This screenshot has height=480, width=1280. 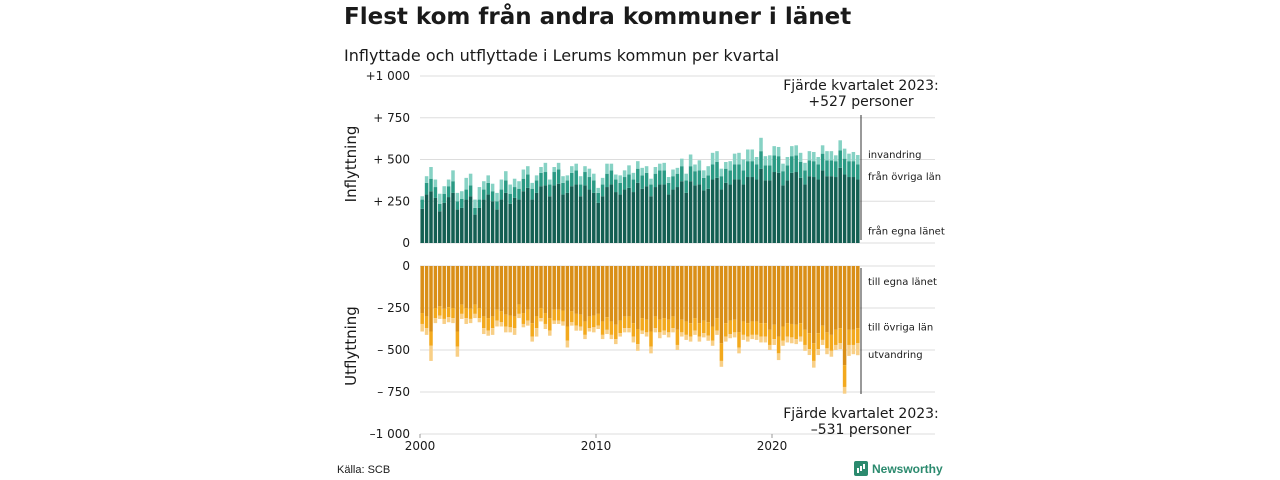 What do you see at coordinates (596, 446) in the screenshot?
I see `x-tick-label: 2010` at bounding box center [596, 446].